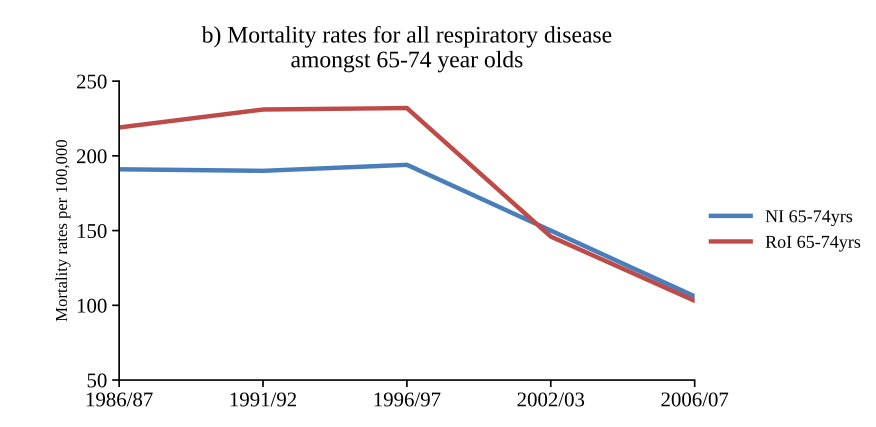 This screenshot has height=427, width=876. What do you see at coordinates (809, 218) in the screenshot?
I see `legend-label: NI 65-74yrs` at bounding box center [809, 218].